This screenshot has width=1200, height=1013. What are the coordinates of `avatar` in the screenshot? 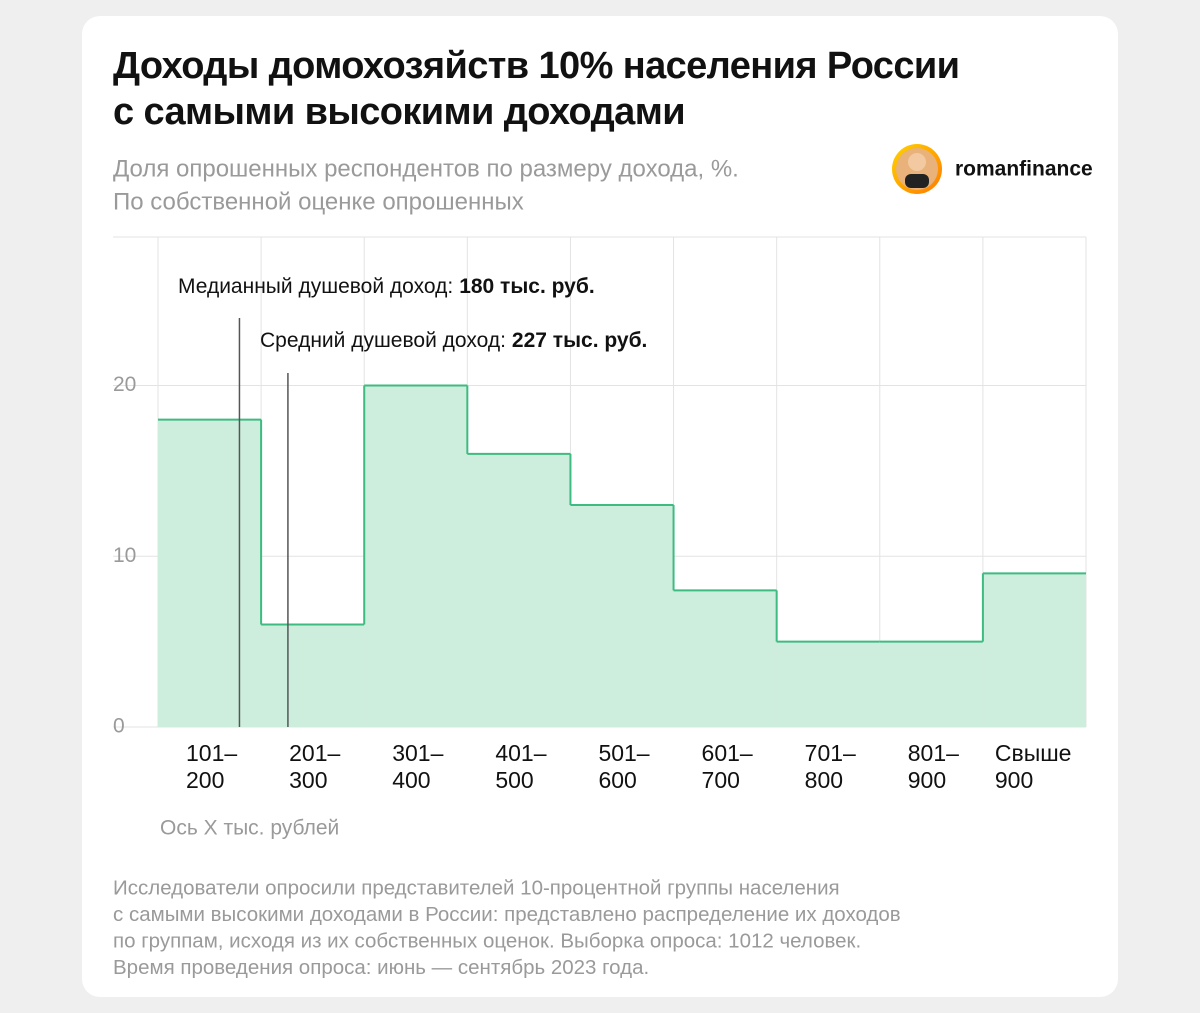 It's located at (917, 169).